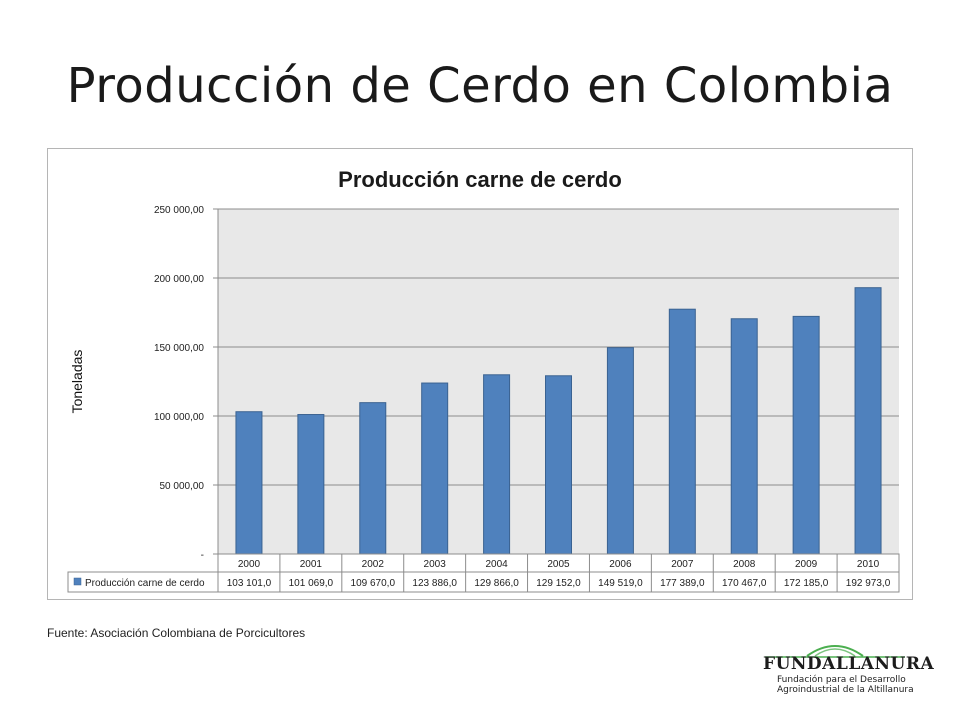 The height and width of the screenshot is (720, 960). What do you see at coordinates (77, 382) in the screenshot?
I see `y-axis-label: Toneladas` at bounding box center [77, 382].